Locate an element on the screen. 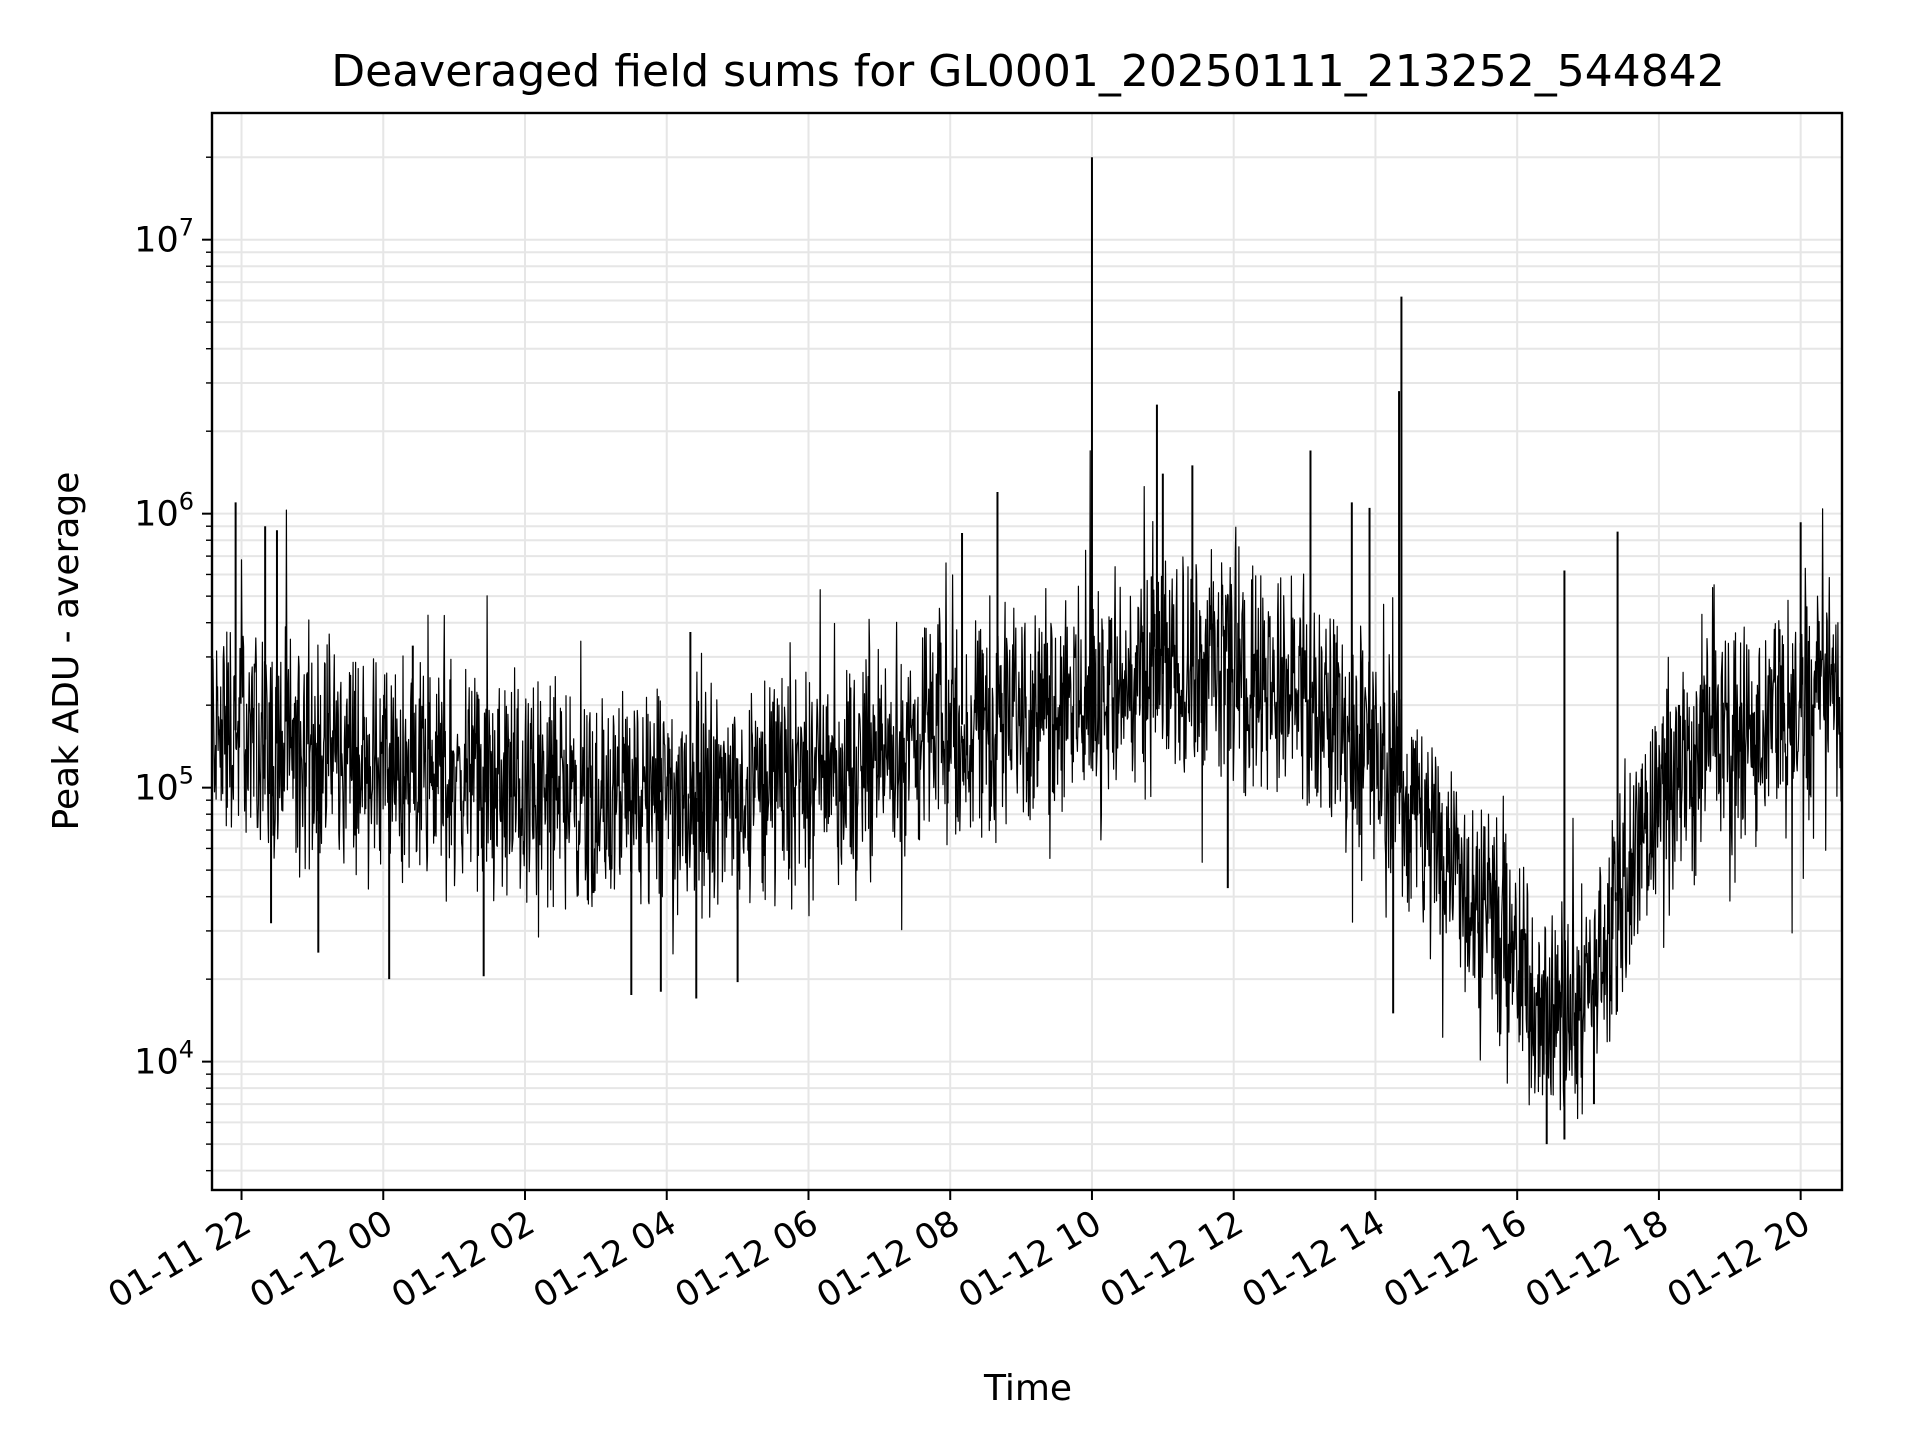 The height and width of the screenshot is (1440, 1920). y-tick-exponent: 7 is located at coordinates (186, 228).